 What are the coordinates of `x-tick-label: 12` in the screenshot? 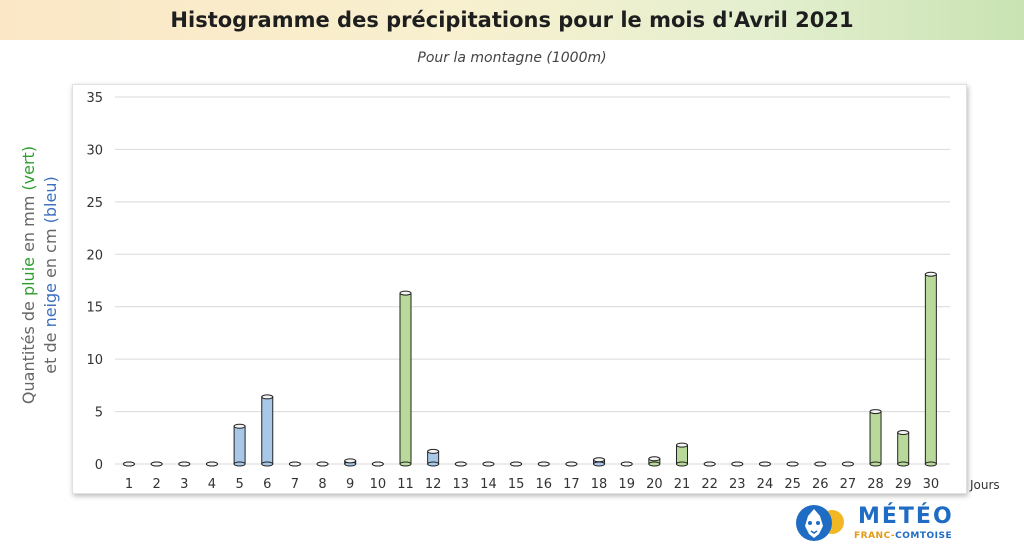 It's located at (433, 484).